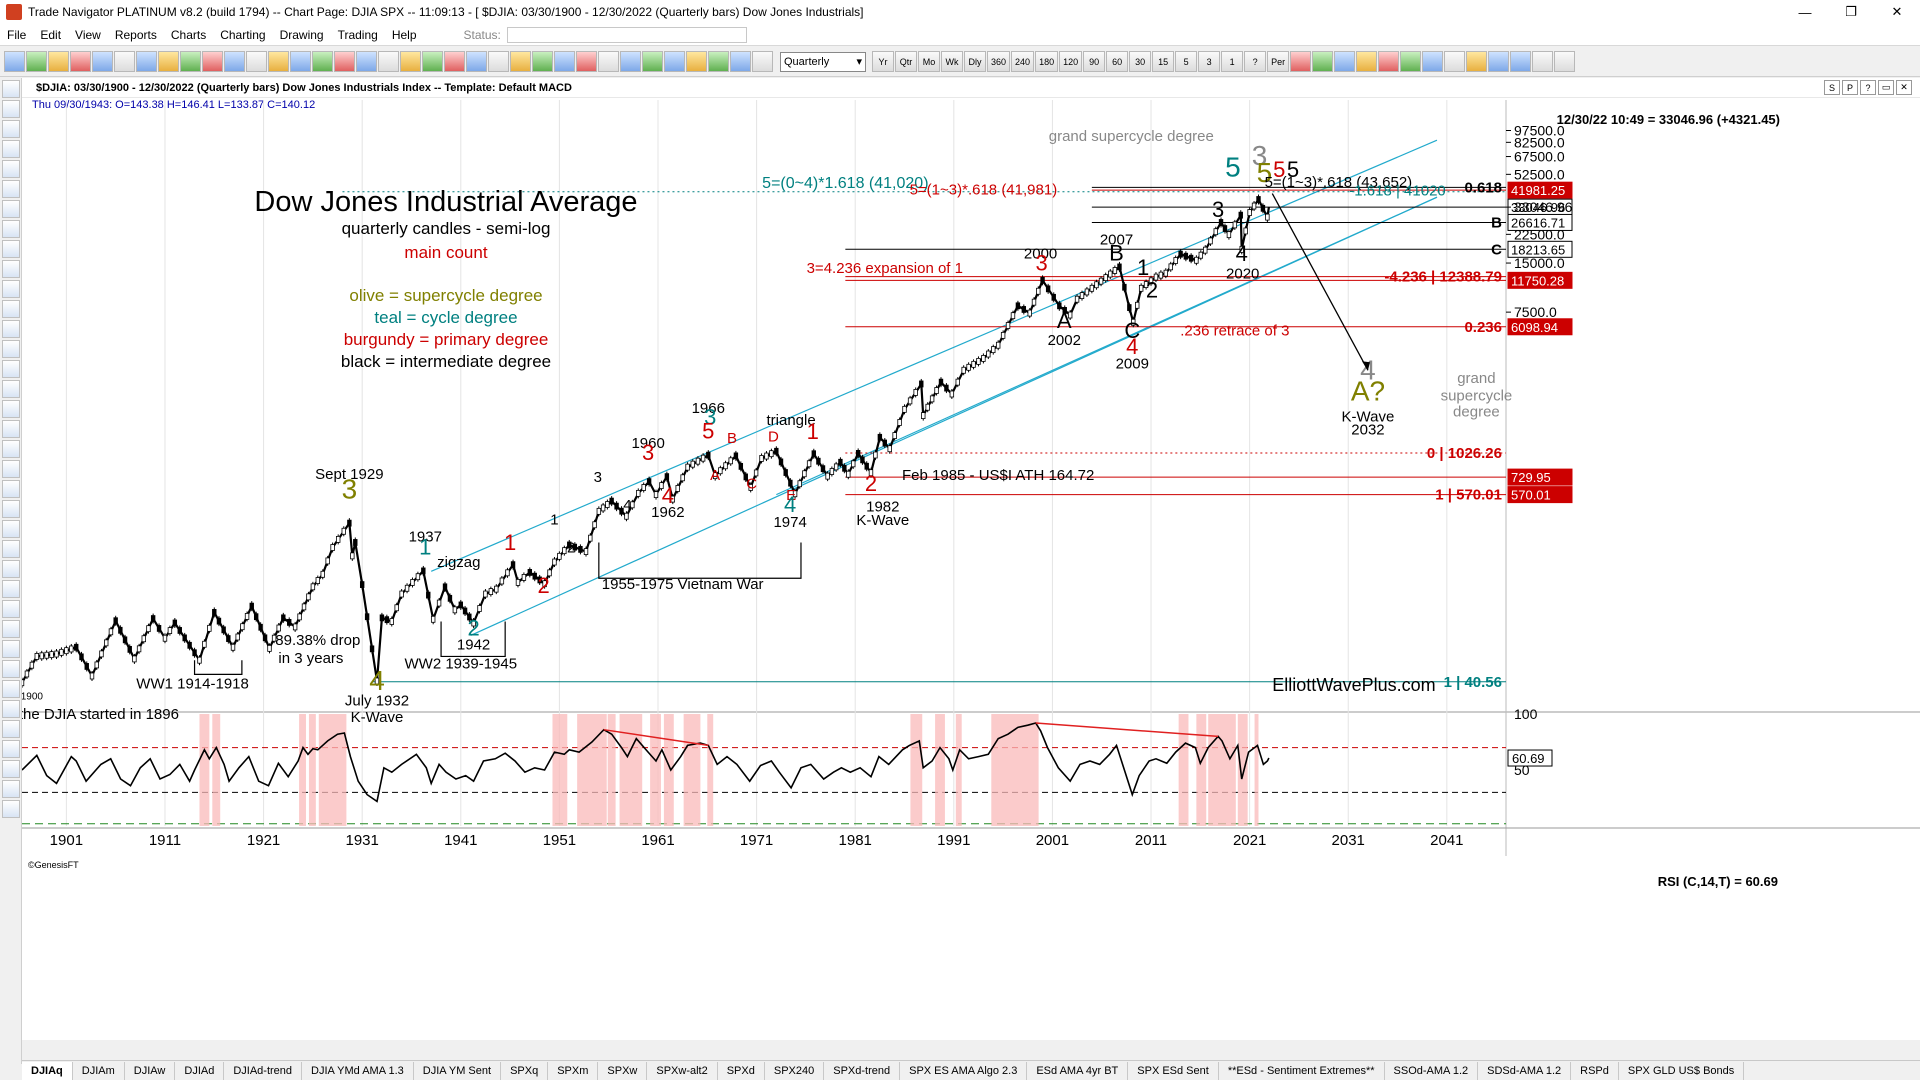  Describe the element at coordinates (929, 61) in the screenshot. I see `period-button: Mo` at that location.